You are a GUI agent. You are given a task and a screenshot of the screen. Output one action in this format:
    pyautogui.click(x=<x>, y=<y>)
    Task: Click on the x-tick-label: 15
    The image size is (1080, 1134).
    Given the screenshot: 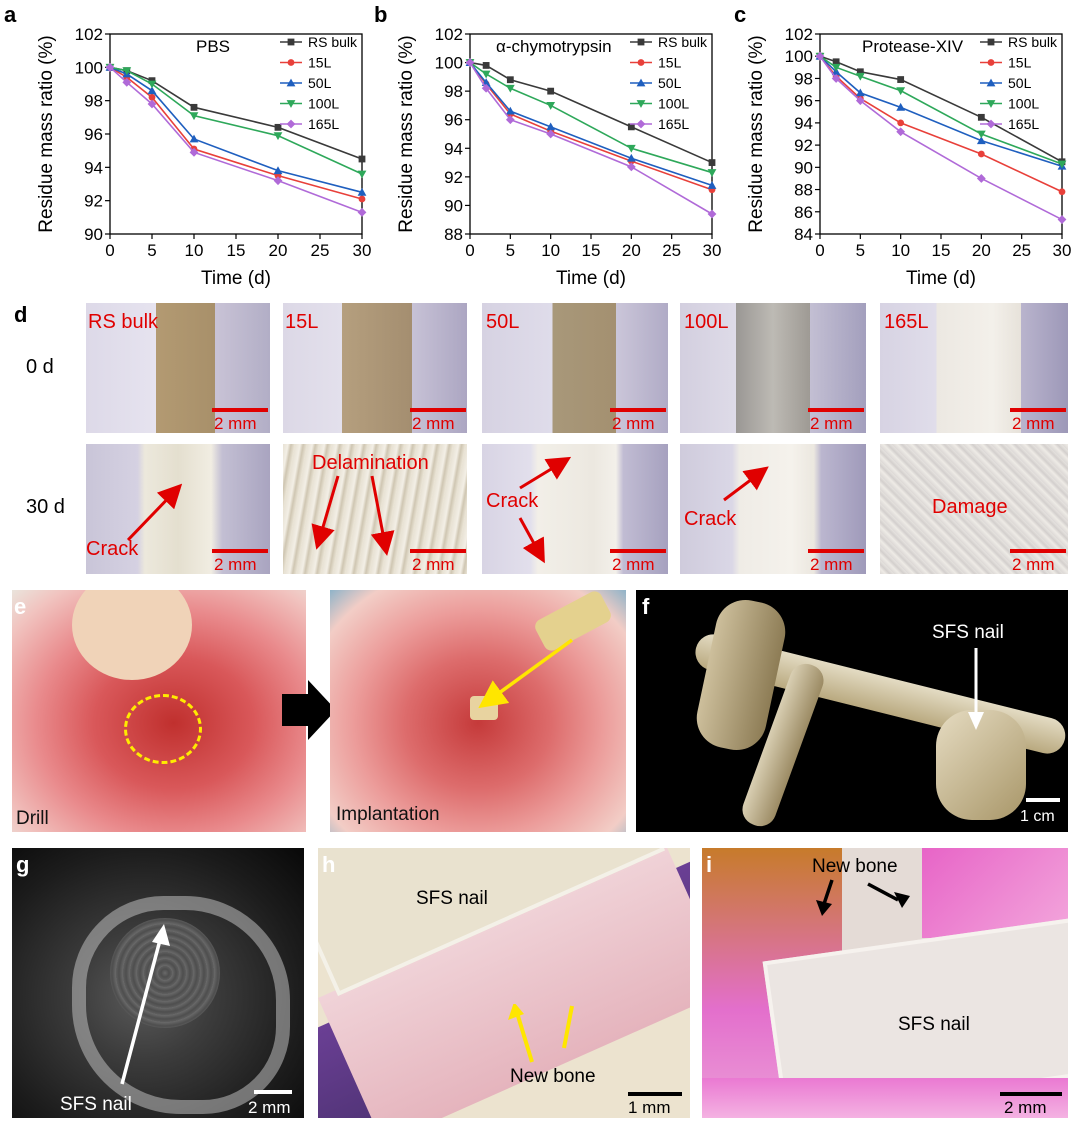 What is the action you would take?
    pyautogui.click(x=236, y=250)
    